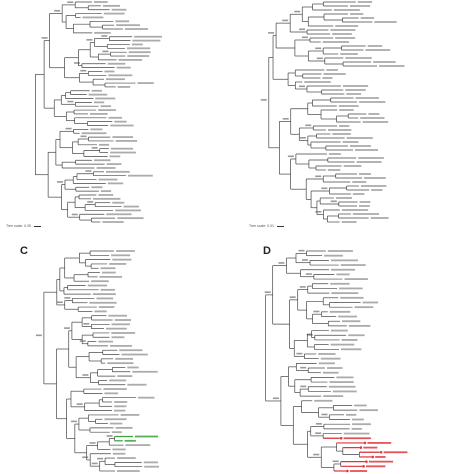  What do you see at coordinates (97, 361) in the screenshot?
I see `tree-c` at bounding box center [97, 361].